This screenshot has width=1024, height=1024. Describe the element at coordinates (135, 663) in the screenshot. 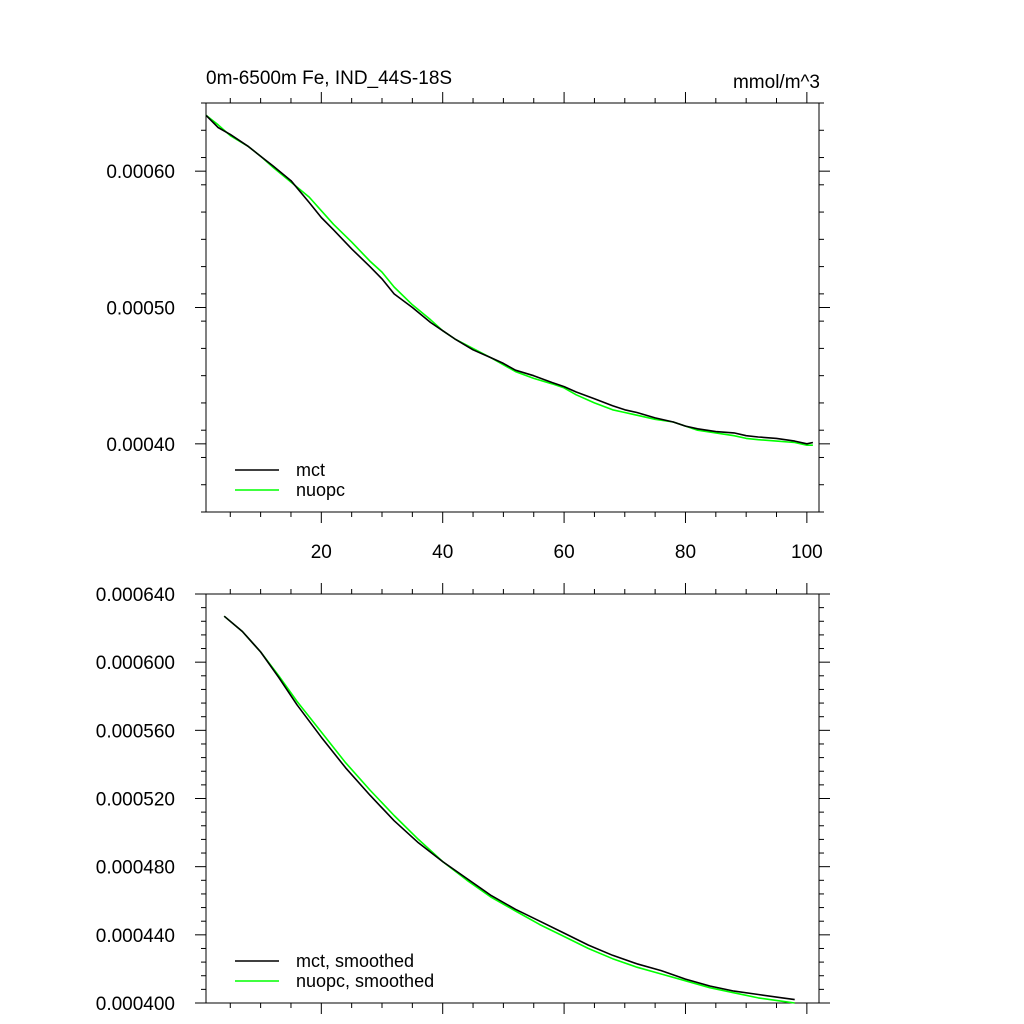

I see `y-tick-label: 0.000600` at that location.